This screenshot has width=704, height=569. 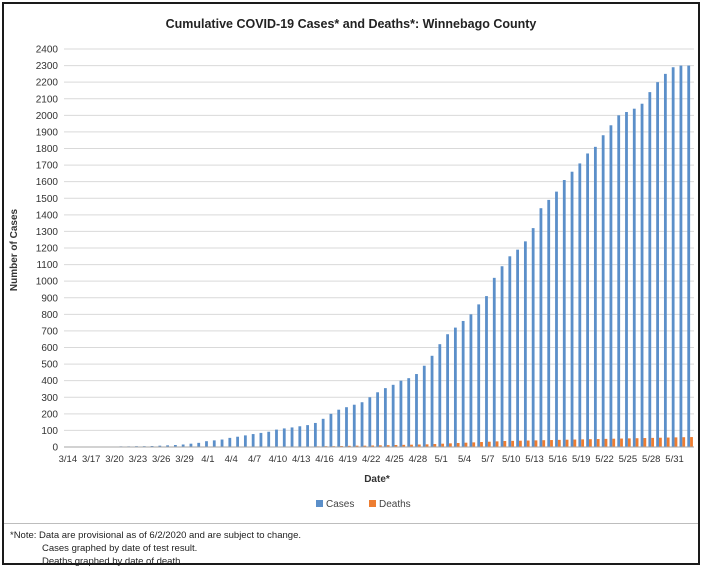 What do you see at coordinates (47, 282) in the screenshot?
I see `y-tick-label: 1000` at bounding box center [47, 282].